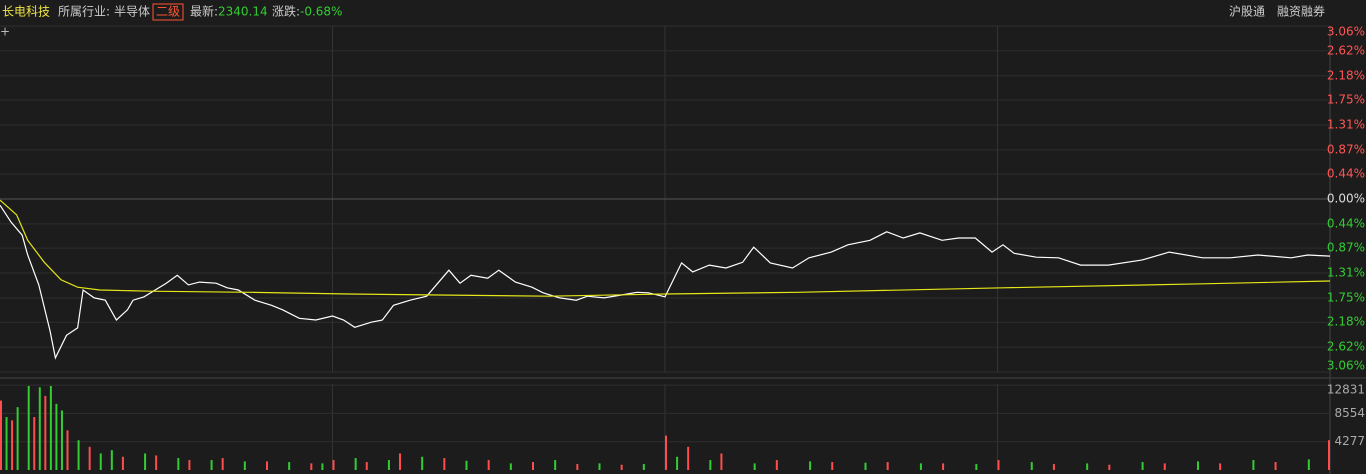 The image size is (1366, 474). Describe the element at coordinates (1349, 413) in the screenshot. I see `y-tick-label: 8554` at that location.